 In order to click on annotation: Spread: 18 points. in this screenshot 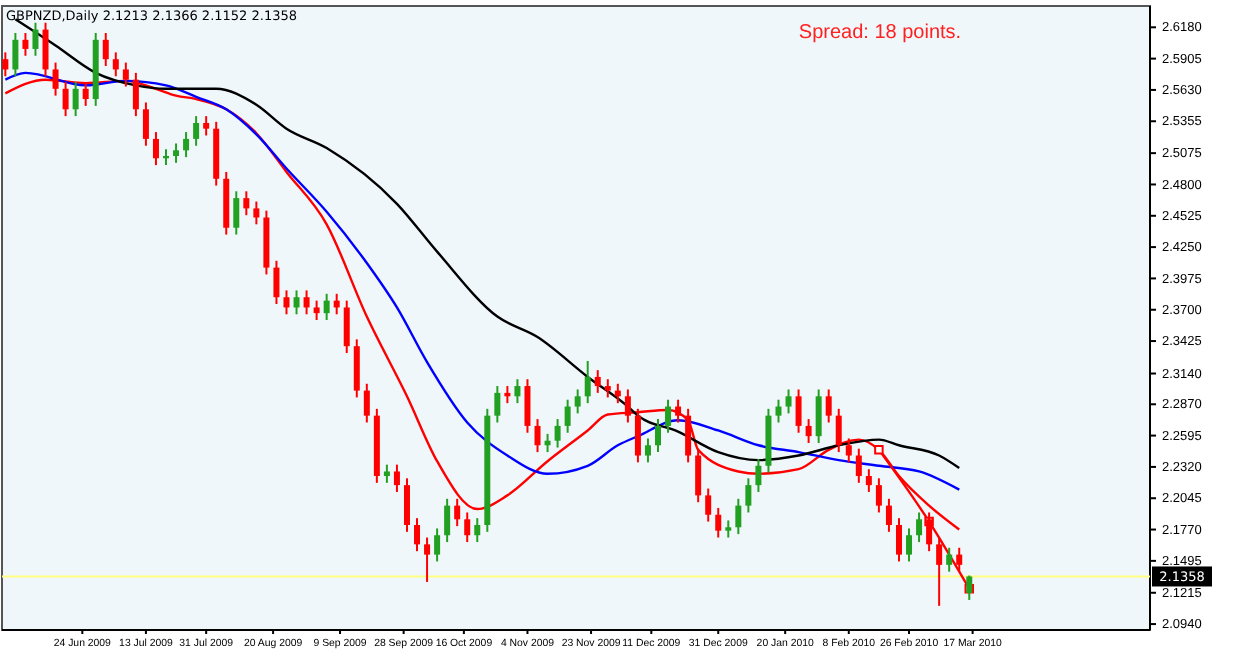, I will do `click(880, 33)`.